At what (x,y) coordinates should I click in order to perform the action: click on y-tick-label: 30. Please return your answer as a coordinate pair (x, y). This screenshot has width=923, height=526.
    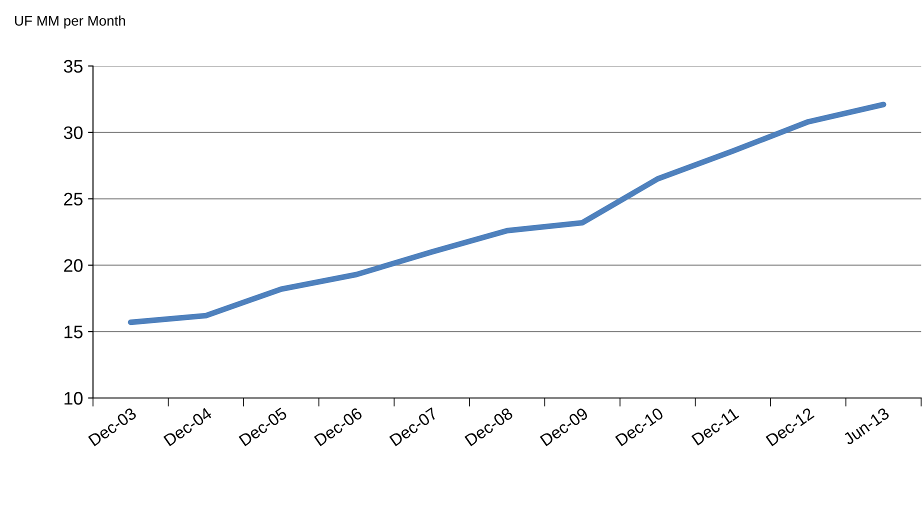
    Looking at the image, I should click on (73, 133).